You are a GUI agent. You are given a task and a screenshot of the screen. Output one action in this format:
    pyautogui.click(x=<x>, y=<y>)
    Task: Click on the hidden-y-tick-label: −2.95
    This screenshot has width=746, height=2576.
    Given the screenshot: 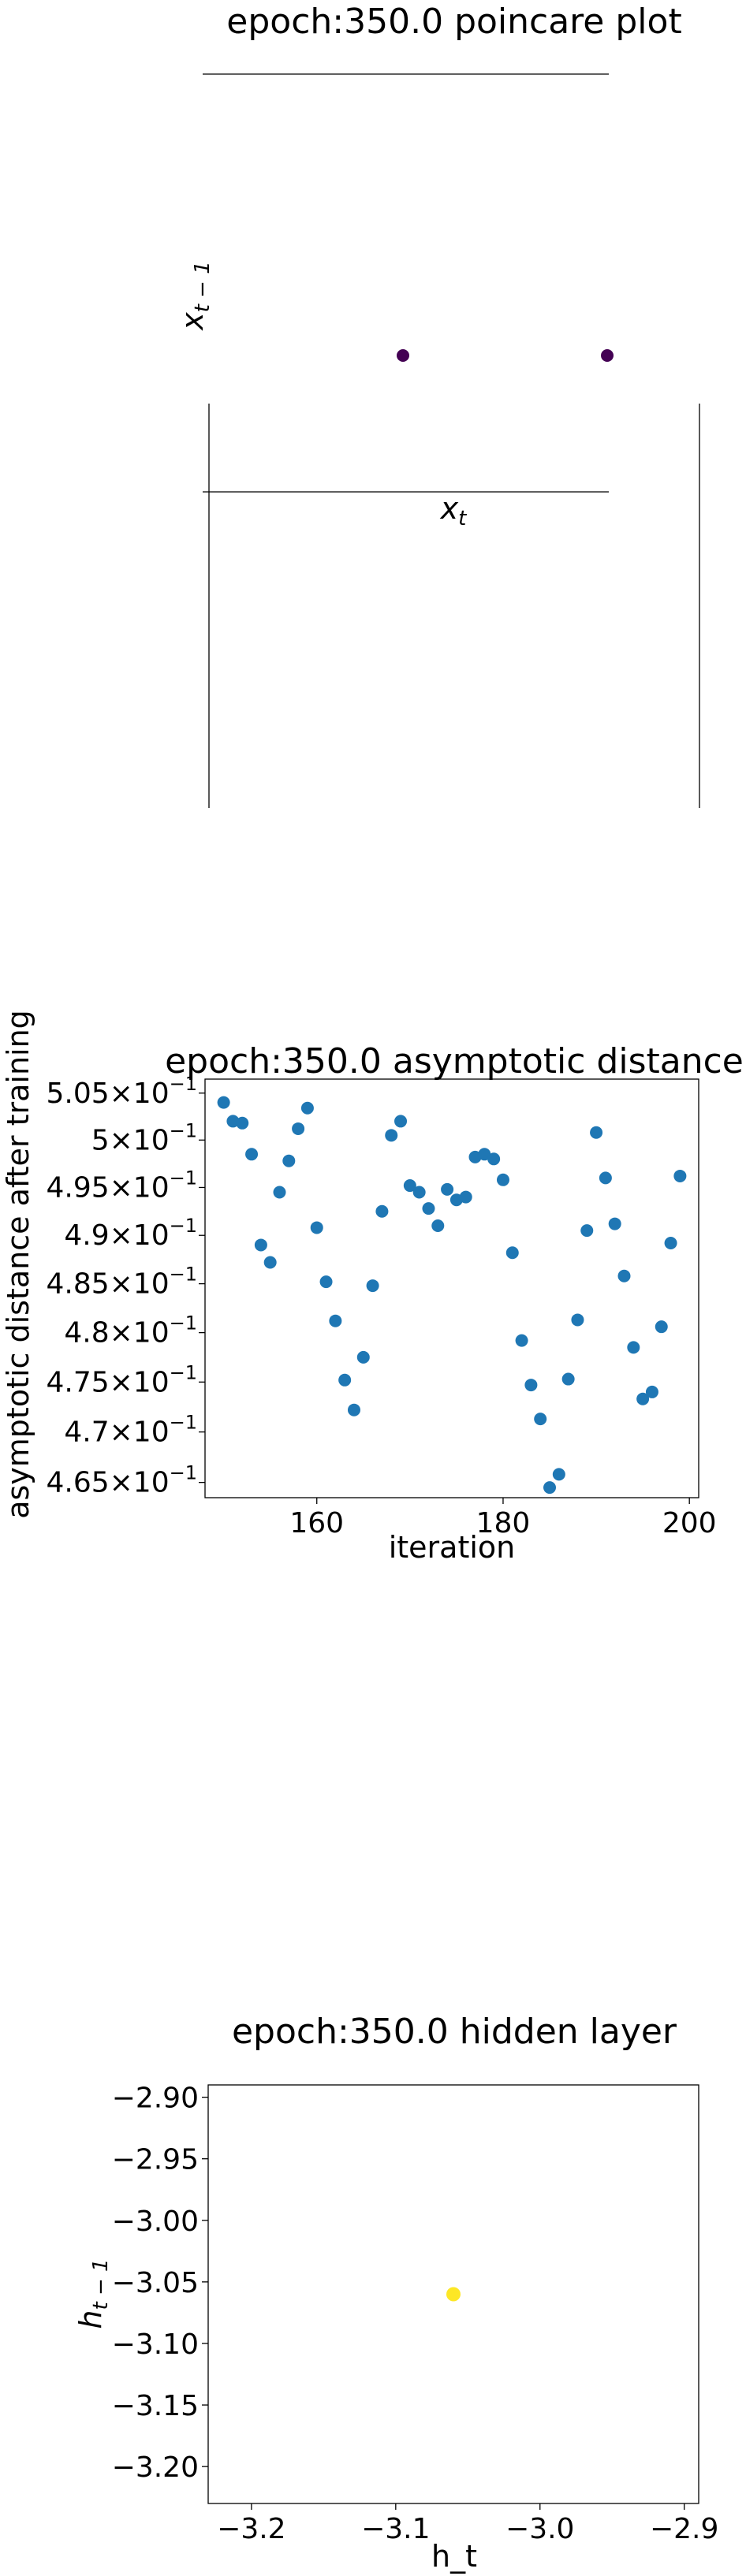 What is the action you would take?
    pyautogui.click(x=155, y=2160)
    